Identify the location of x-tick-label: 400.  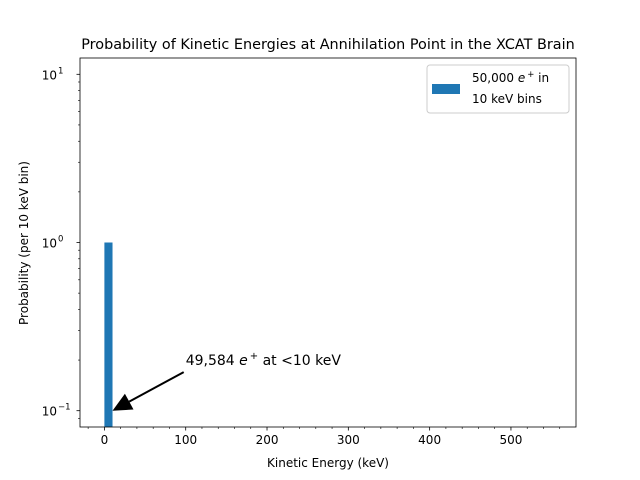
(429, 440).